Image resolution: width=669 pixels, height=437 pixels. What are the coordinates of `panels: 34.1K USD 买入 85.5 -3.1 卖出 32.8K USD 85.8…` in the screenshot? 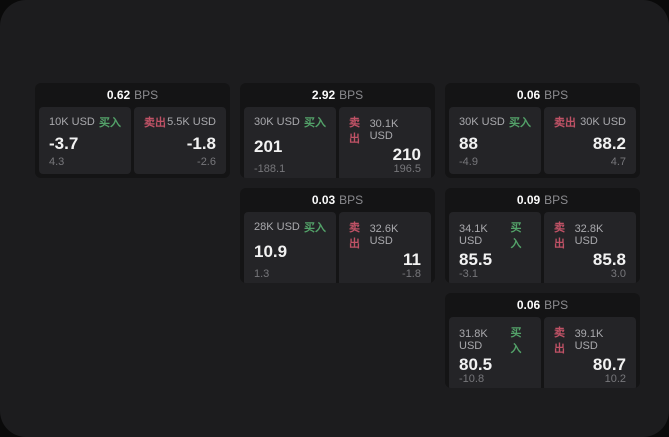 It's located at (542, 247).